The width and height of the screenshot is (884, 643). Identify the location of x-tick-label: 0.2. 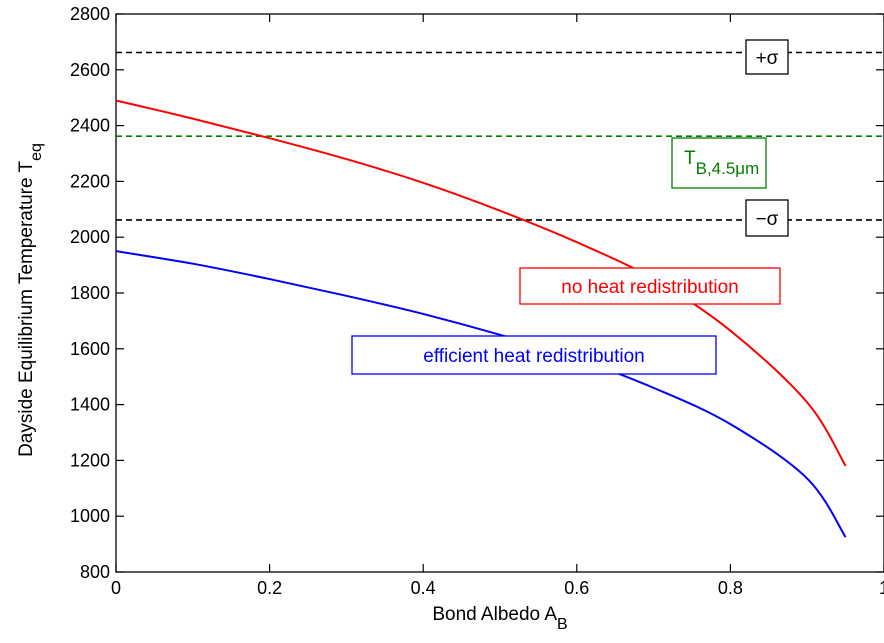
(269, 588).